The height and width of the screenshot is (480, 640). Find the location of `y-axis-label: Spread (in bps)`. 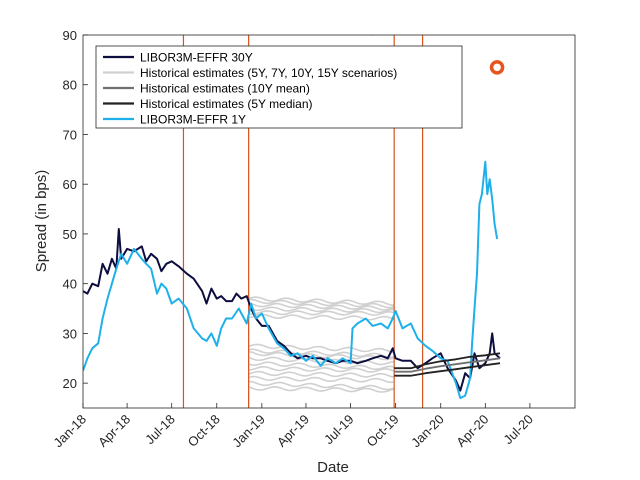

y-axis-label: Spread (in bps) is located at coordinates (41, 221).